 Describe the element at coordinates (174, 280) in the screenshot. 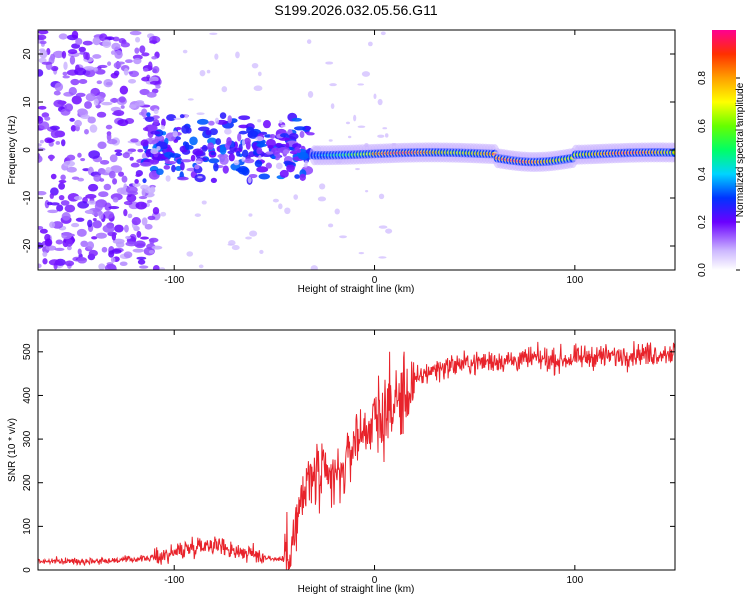

I see `x-tick-label: -100` at that location.